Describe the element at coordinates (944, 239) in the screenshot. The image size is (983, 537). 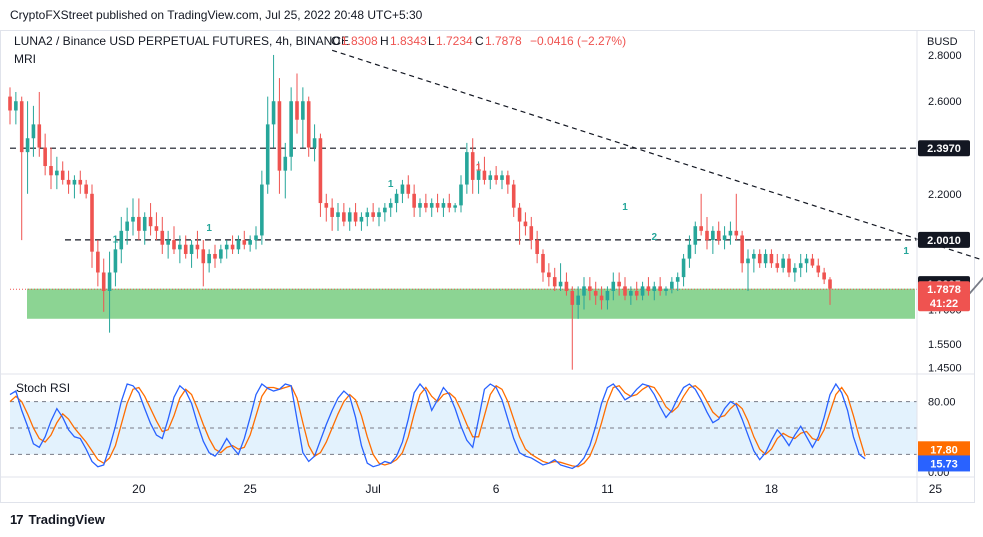
I see `level-price-tag-bg` at that location.